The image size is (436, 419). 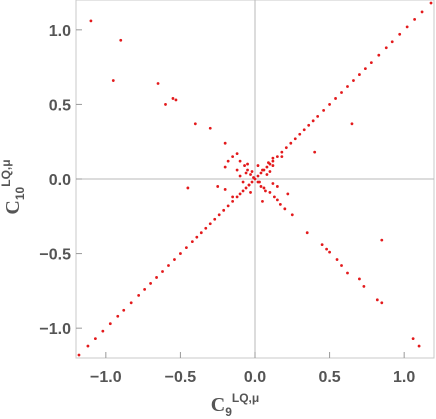 I want to click on y-axis-label-sup: LQ,μ, so click(x=6, y=172).